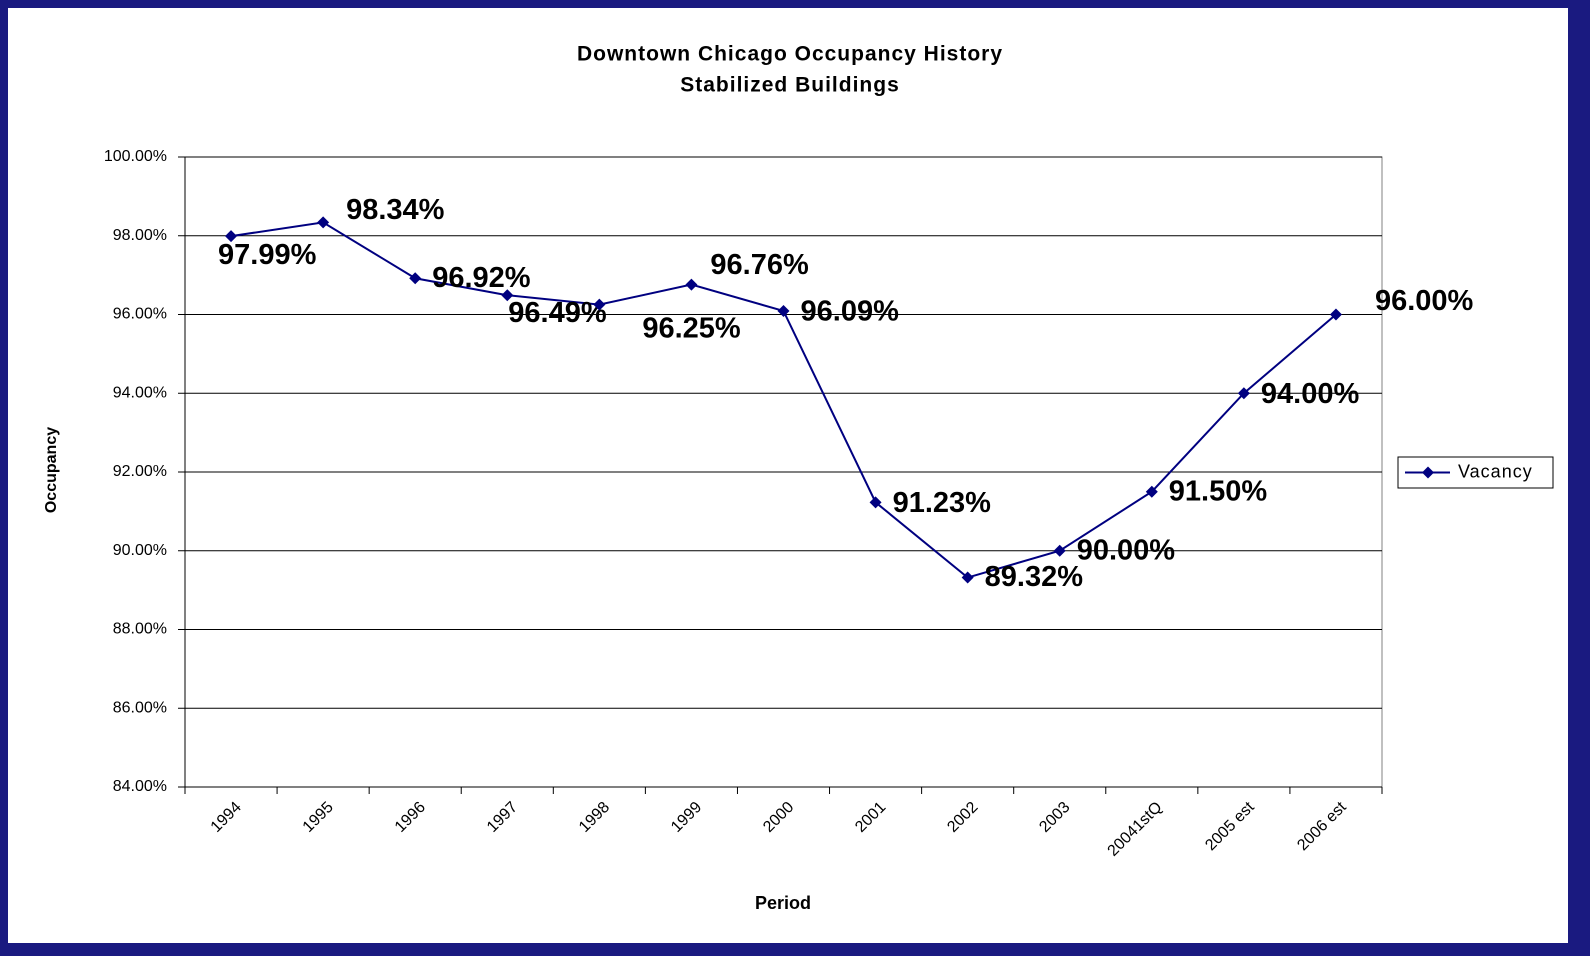 The height and width of the screenshot is (956, 1590). I want to click on data-label: 90.00%, so click(1126, 550).